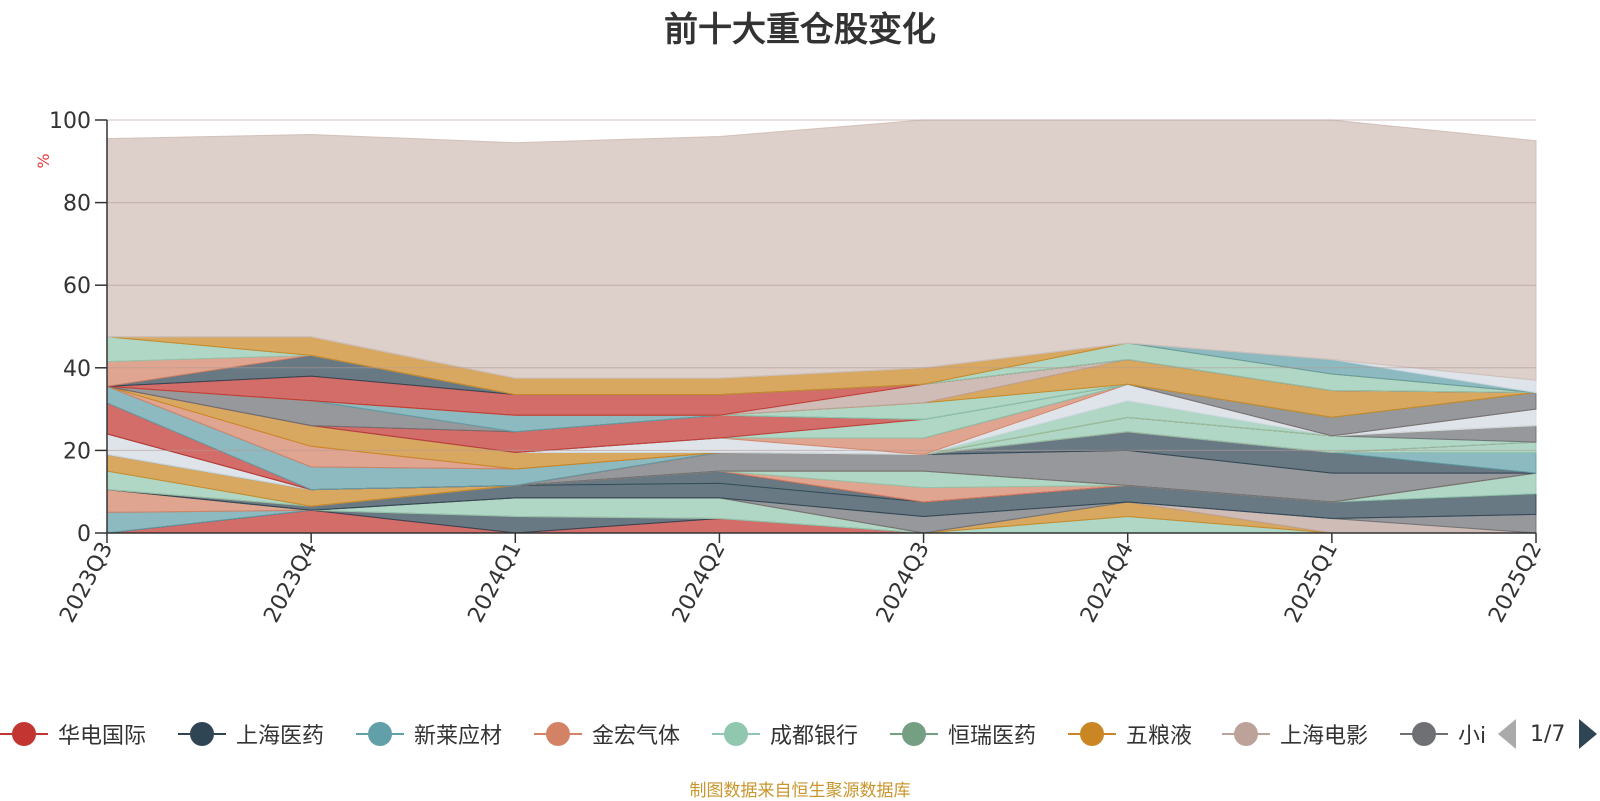 The image size is (1600, 801). I want to click on x-tick-label: 2024Q3, so click(903, 582).